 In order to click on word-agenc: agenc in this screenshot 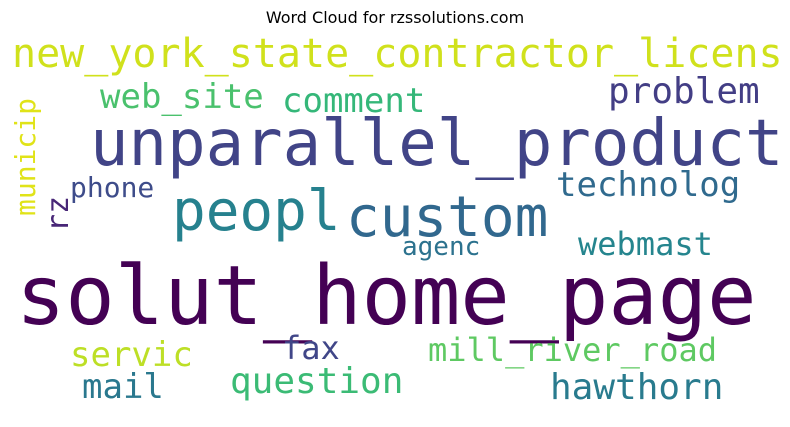, I will do `click(441, 247)`.